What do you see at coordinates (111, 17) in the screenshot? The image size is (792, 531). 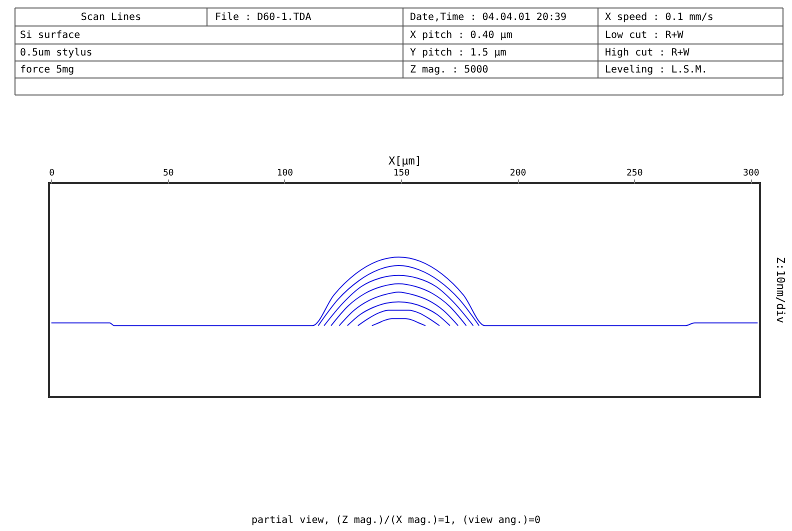 I see `text: Scan Lines` at bounding box center [111, 17].